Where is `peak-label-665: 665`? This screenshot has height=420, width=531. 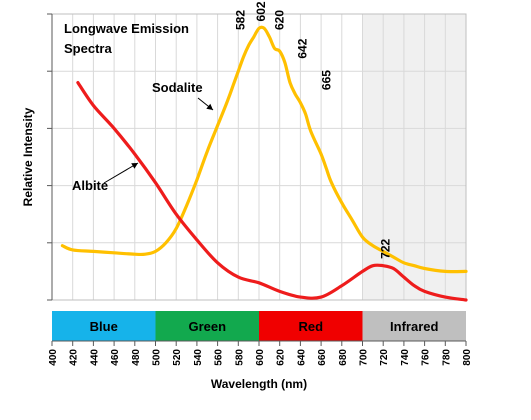 peak-label-665: 665 is located at coordinates (326, 80).